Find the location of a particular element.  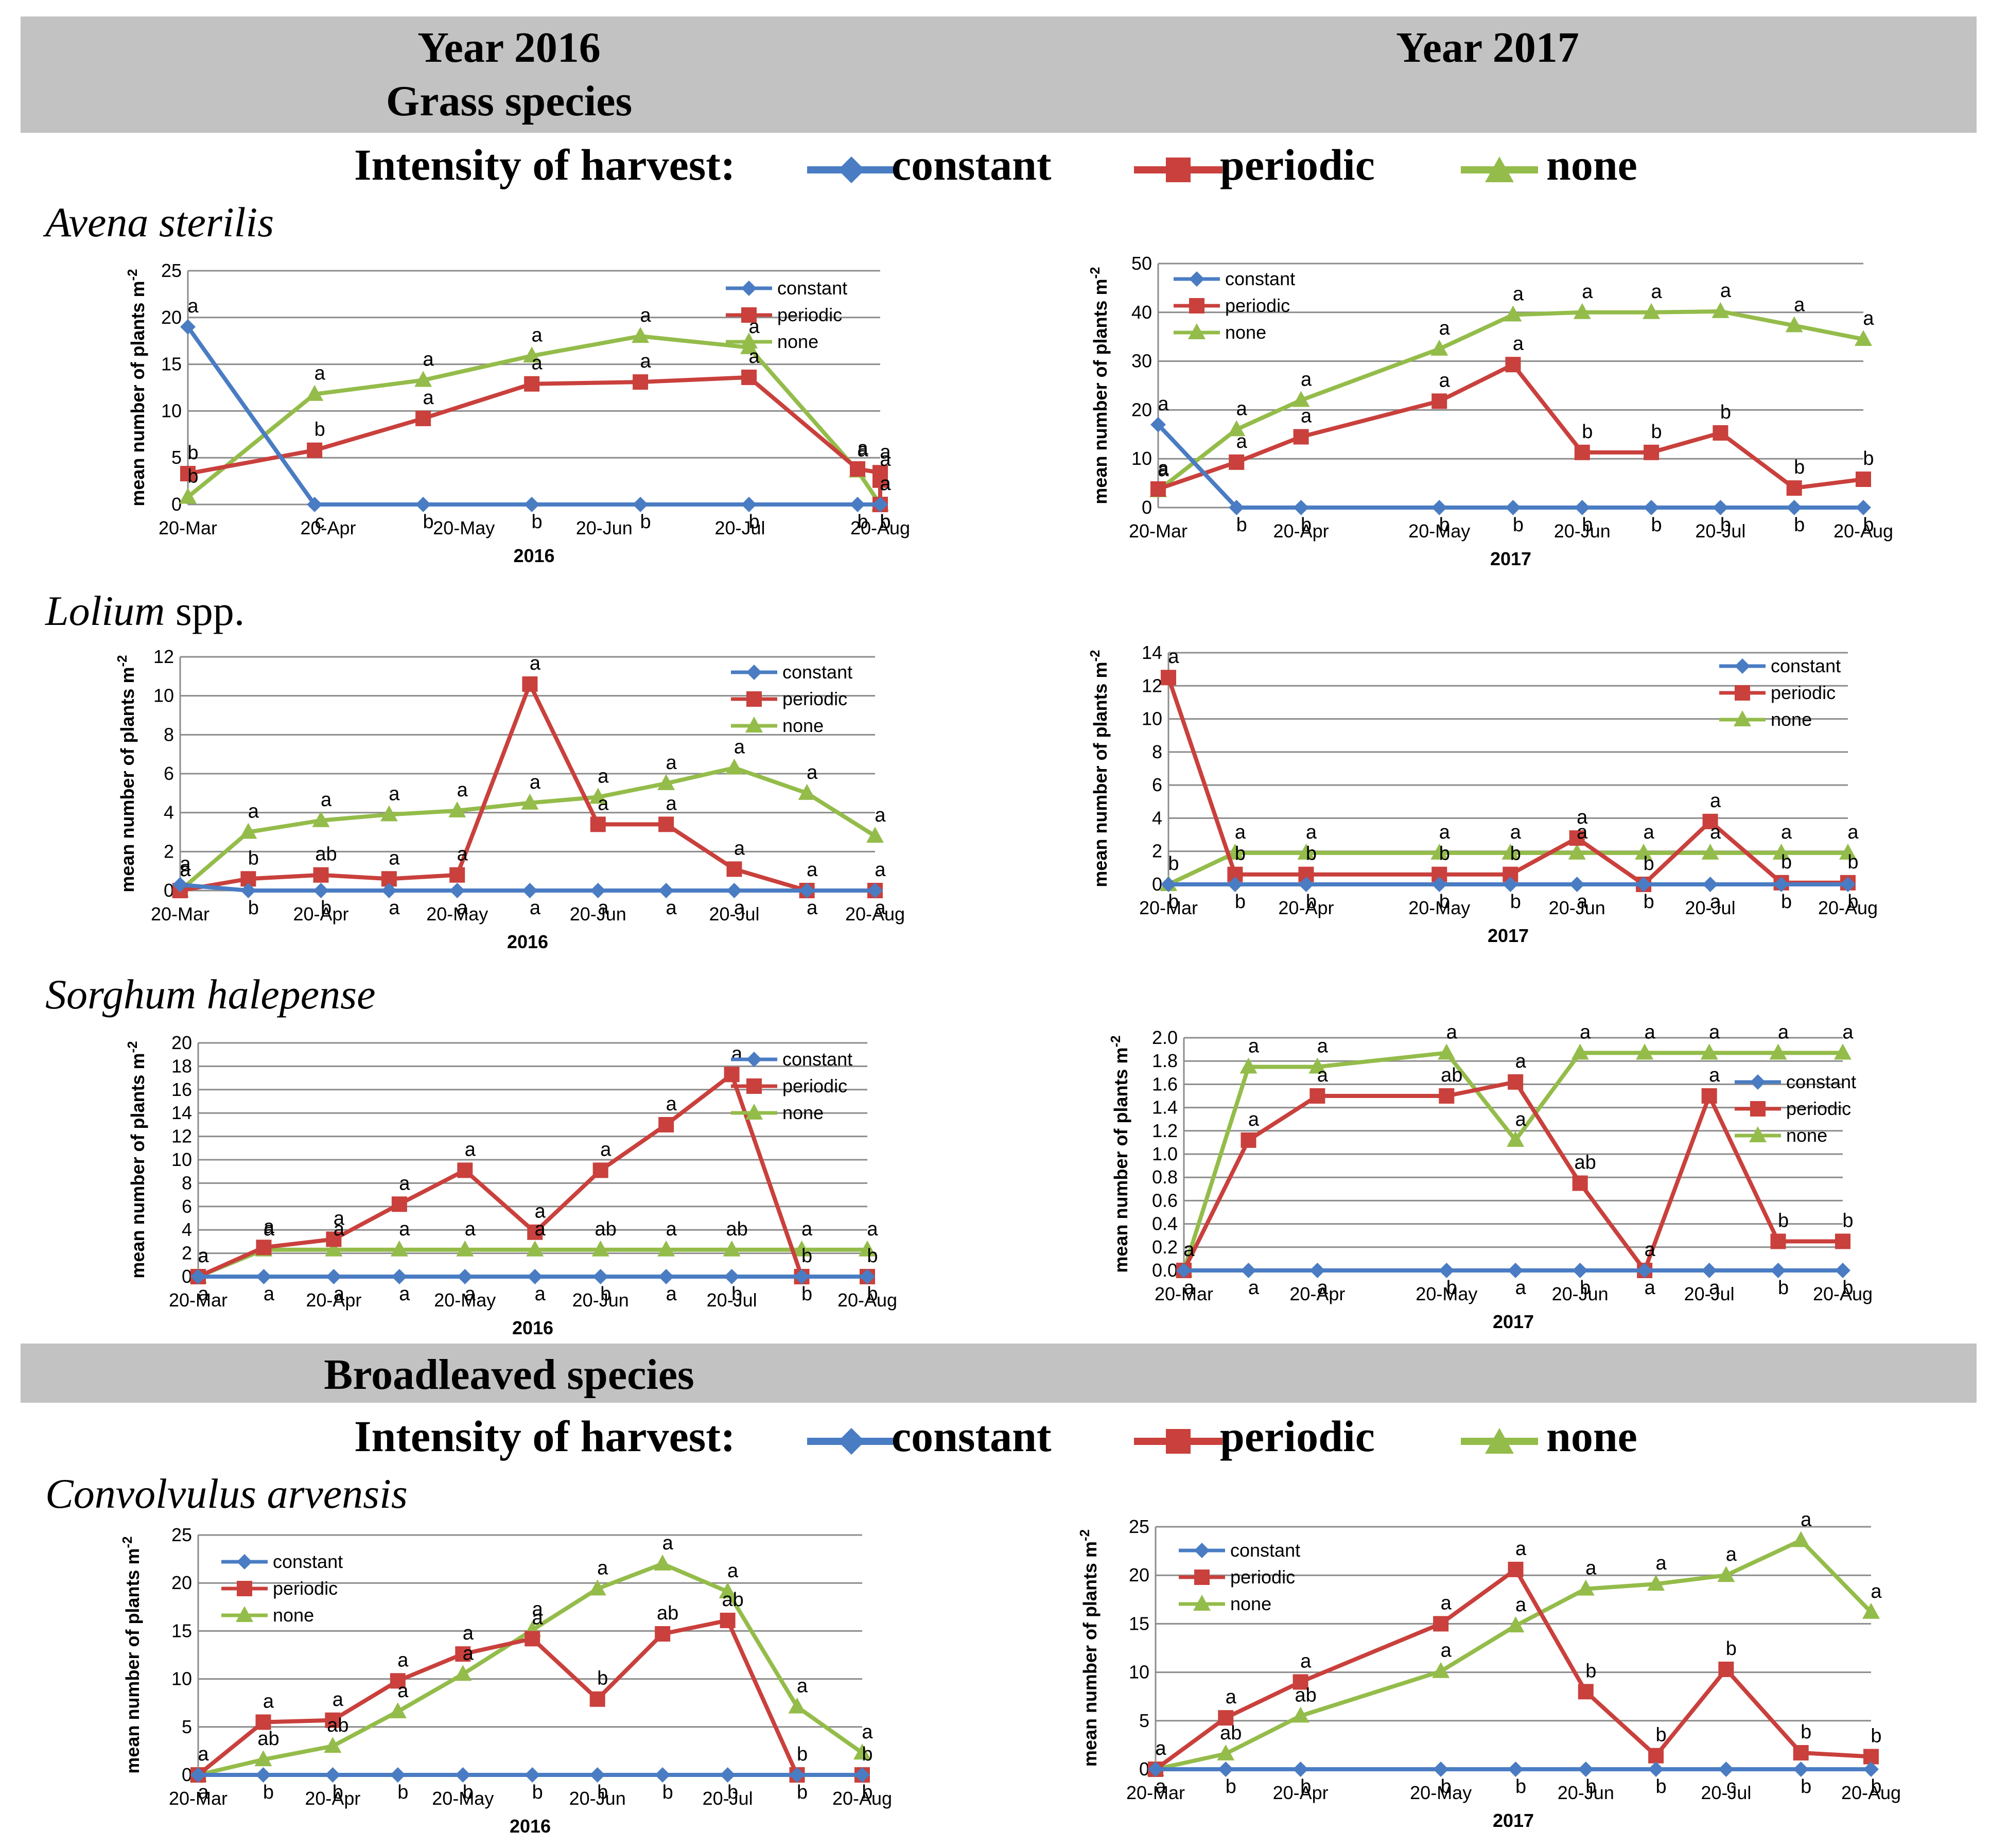

x-tick-label: 20-May is located at coordinates (1446, 1293).